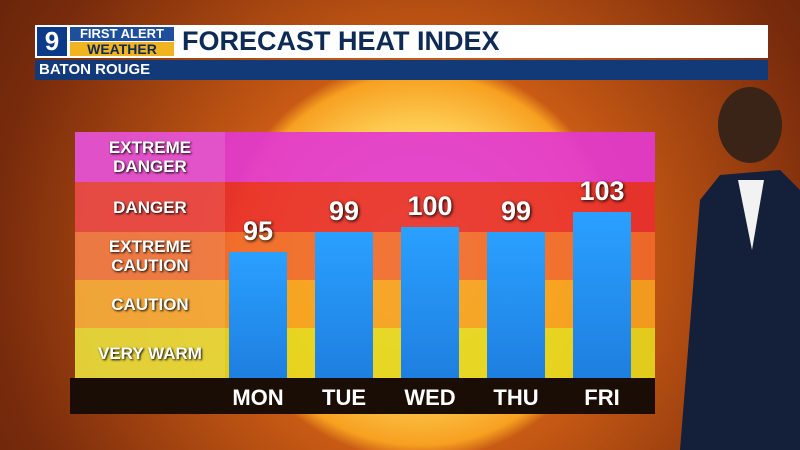 Image resolution: width=800 pixels, height=450 pixels. I want to click on band-label: CAUTION, so click(150, 304).